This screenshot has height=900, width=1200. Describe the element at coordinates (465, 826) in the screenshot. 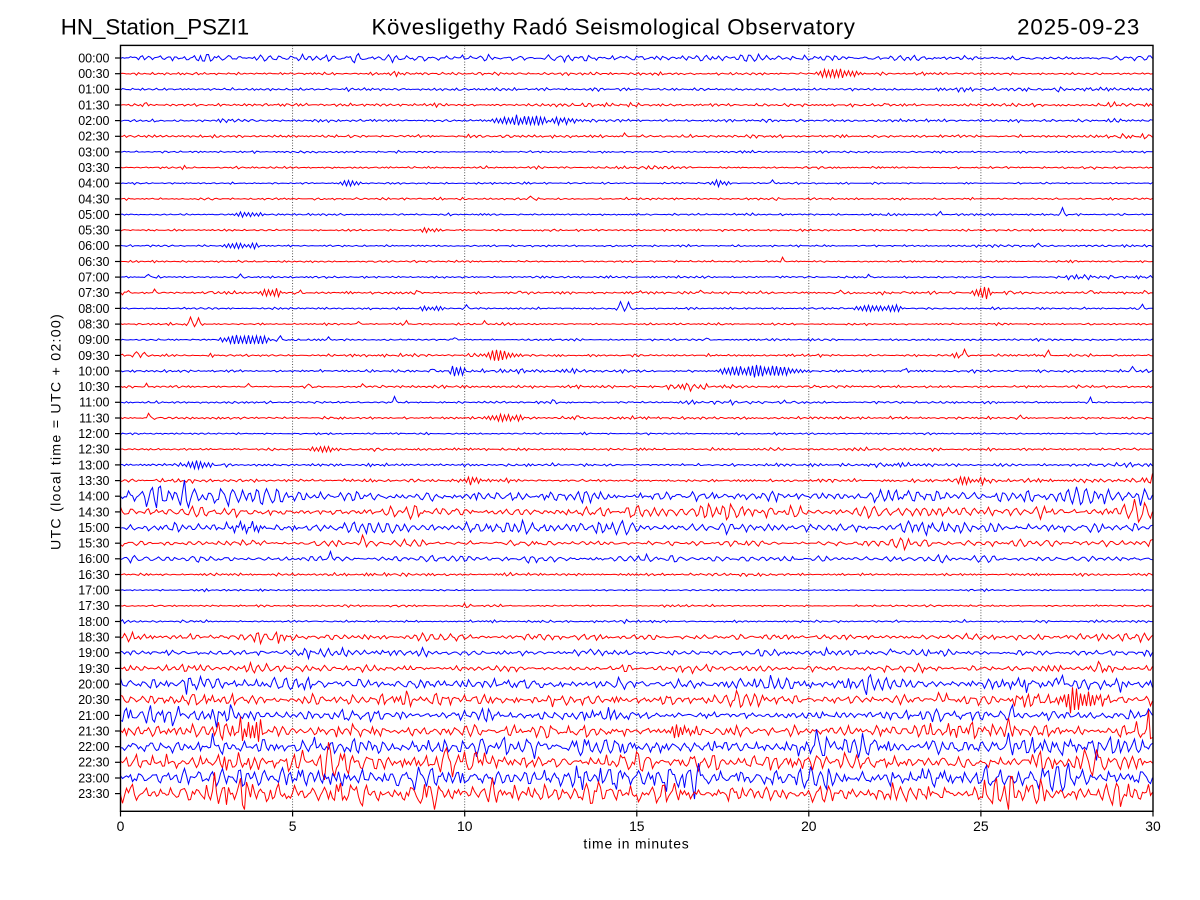

I see `svg-text: 10` at that location.